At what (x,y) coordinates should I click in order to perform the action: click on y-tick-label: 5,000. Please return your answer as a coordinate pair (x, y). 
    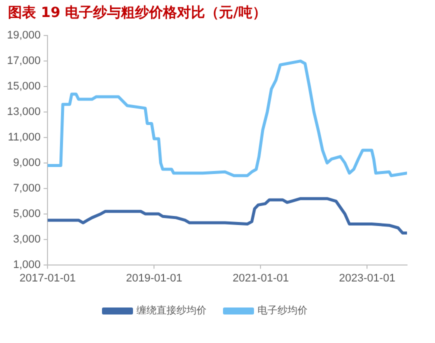
    Looking at the image, I should click on (27, 214).